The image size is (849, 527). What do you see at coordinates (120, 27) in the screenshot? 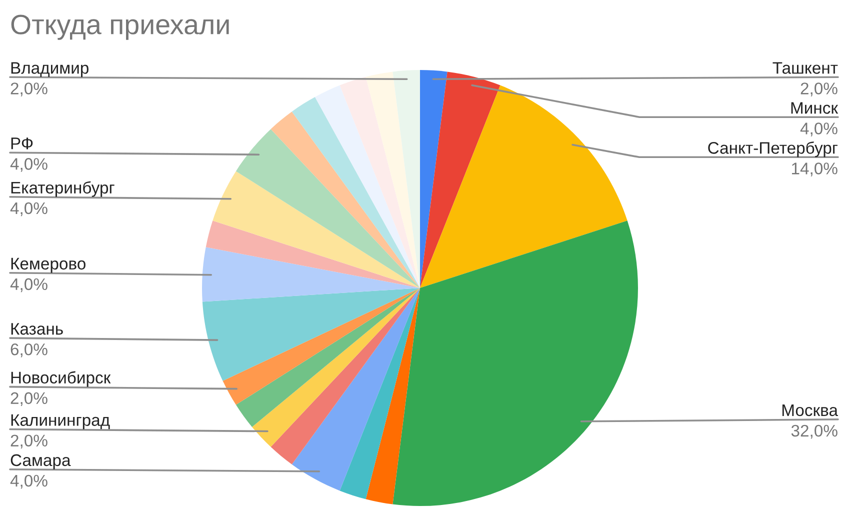
I see `chart-title: Откуда приехали` at bounding box center [120, 27].